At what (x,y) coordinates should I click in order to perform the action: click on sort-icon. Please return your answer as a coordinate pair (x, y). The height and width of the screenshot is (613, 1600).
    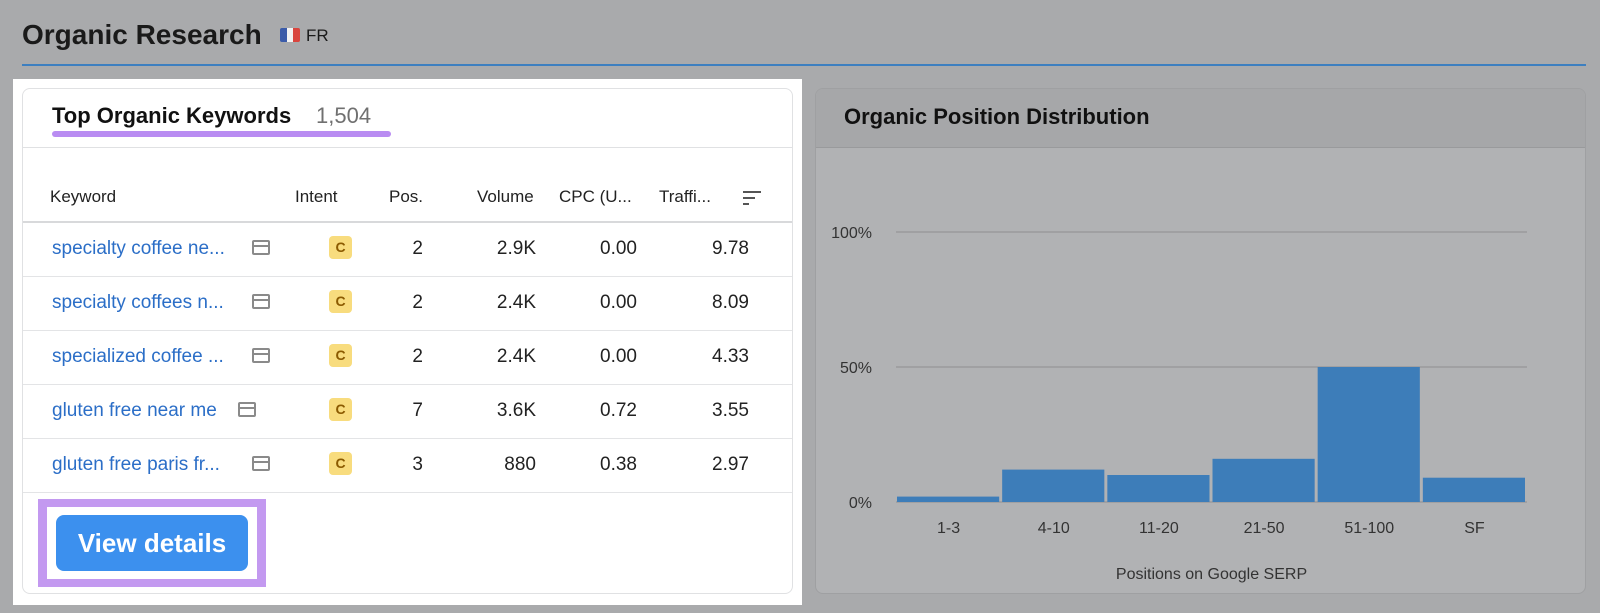
    Looking at the image, I should click on (752, 198).